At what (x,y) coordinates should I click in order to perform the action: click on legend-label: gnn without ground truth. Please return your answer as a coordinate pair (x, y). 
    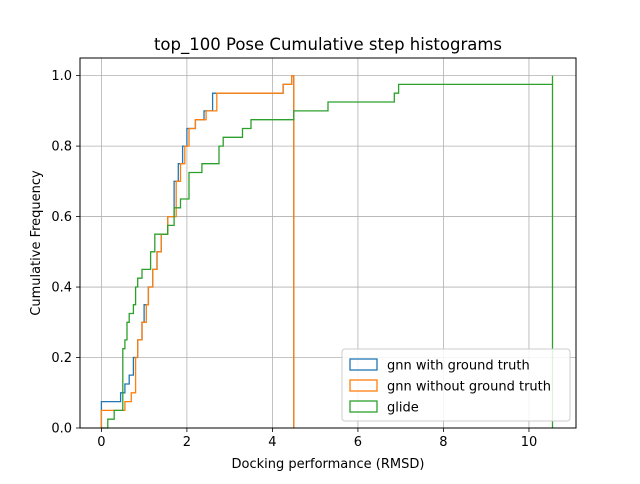
    Looking at the image, I should click on (469, 387).